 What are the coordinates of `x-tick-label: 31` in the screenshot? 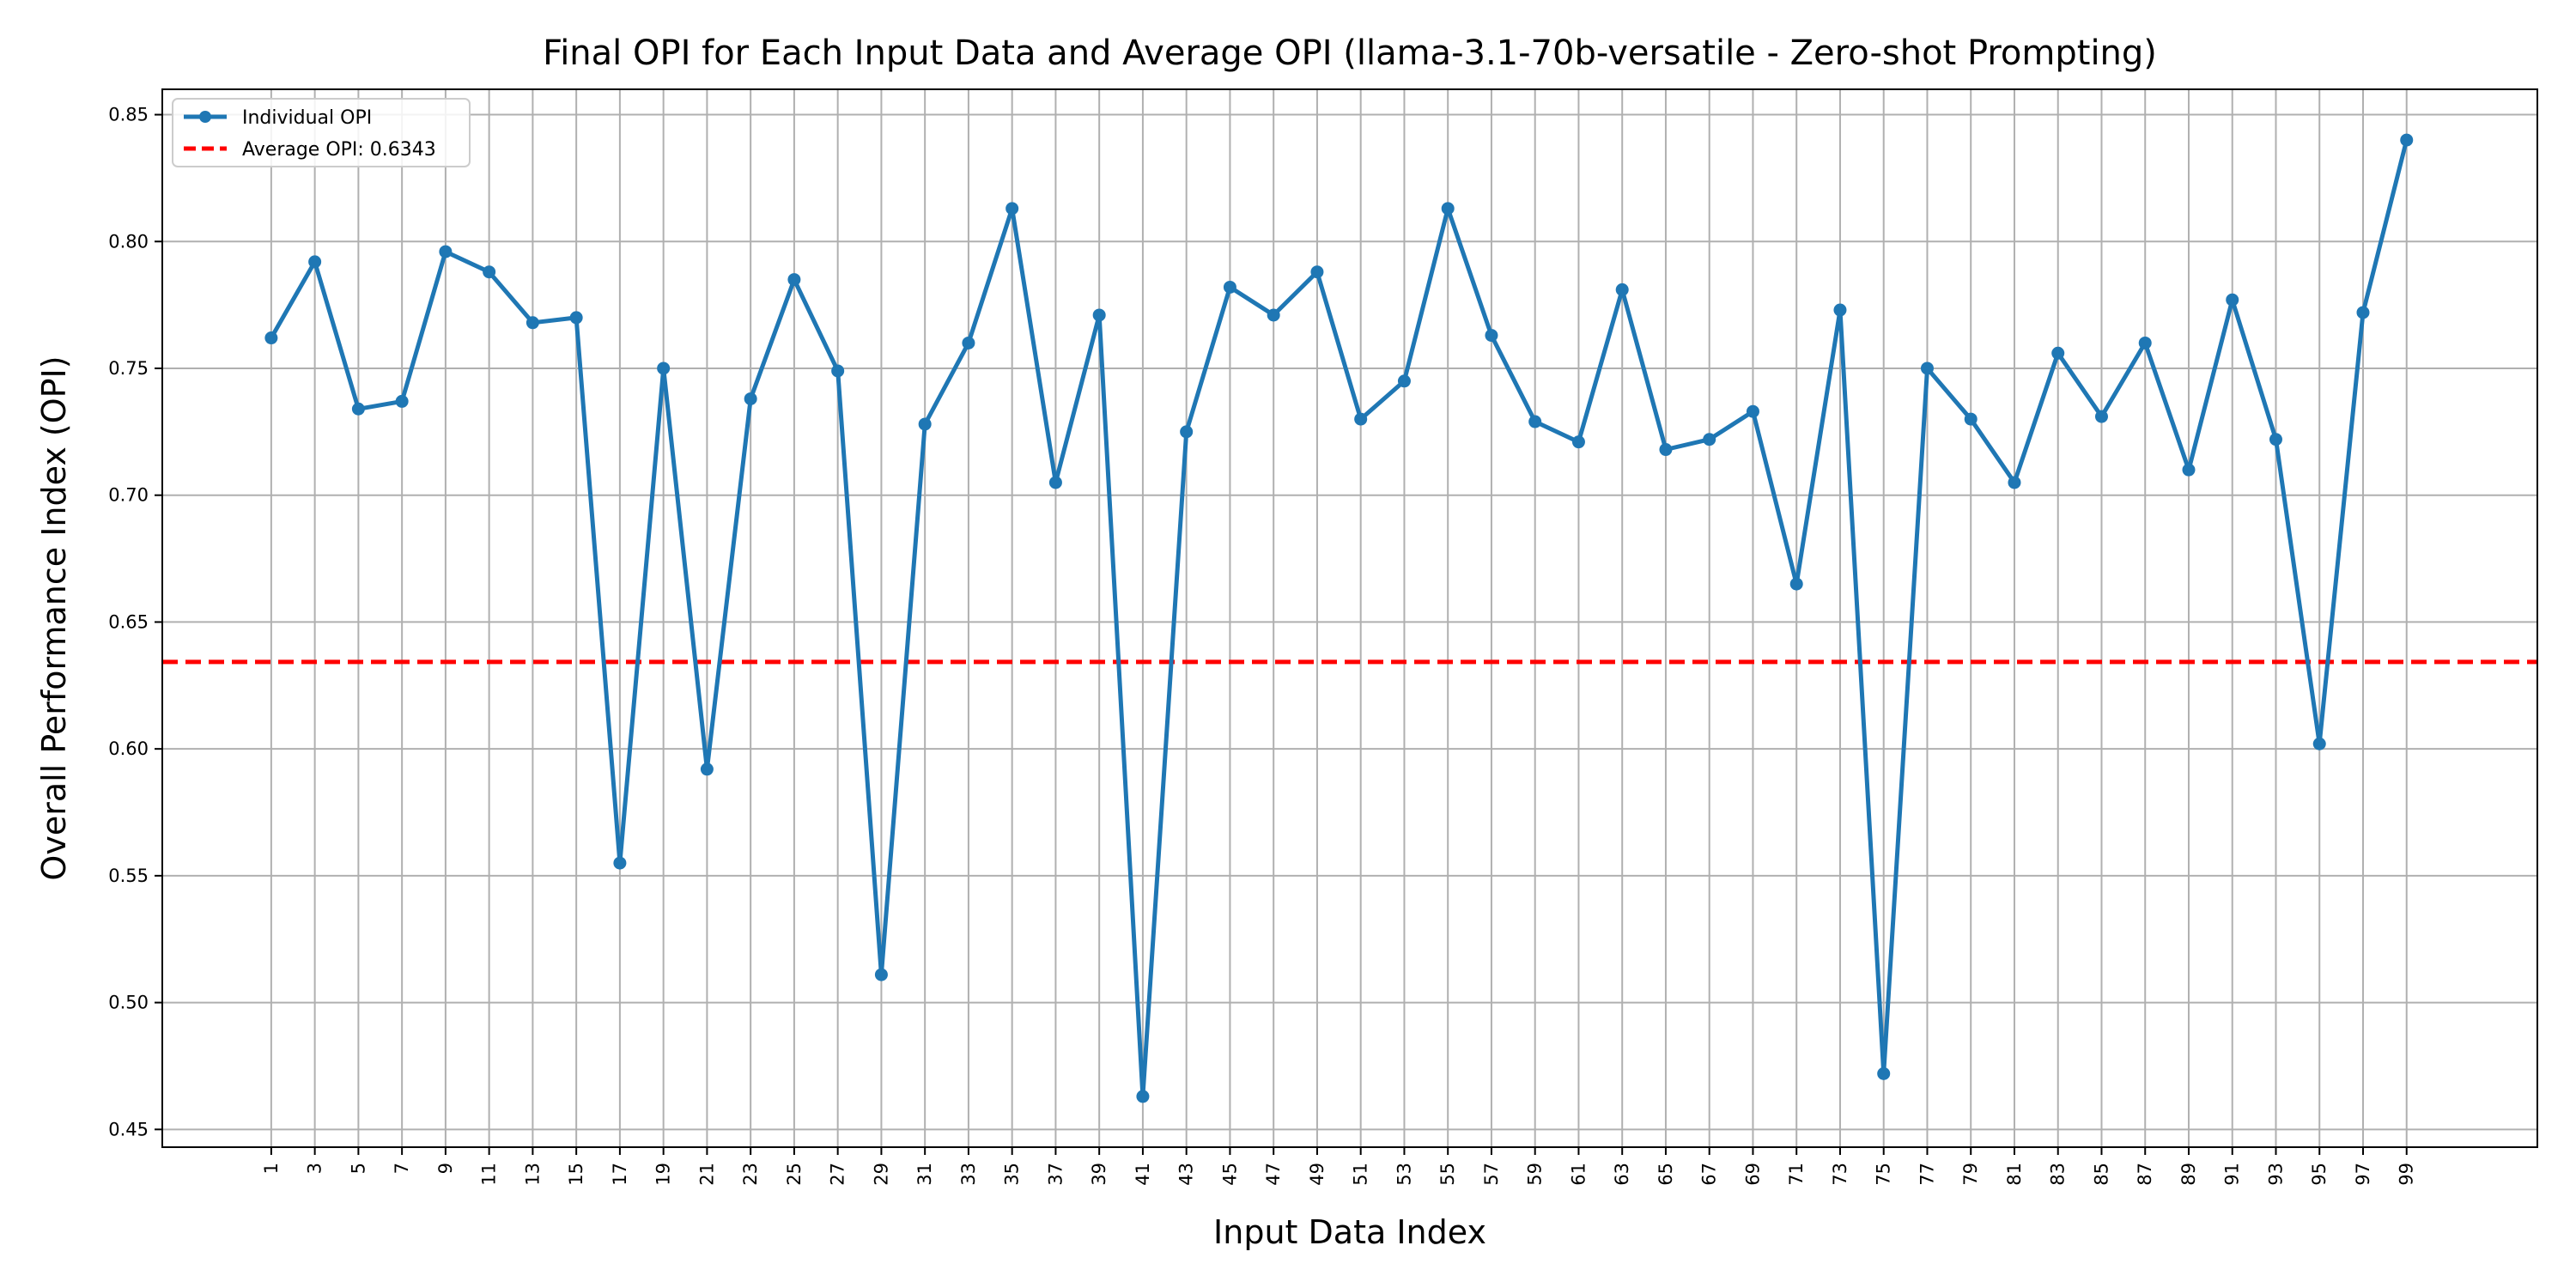 It's located at (925, 1174).